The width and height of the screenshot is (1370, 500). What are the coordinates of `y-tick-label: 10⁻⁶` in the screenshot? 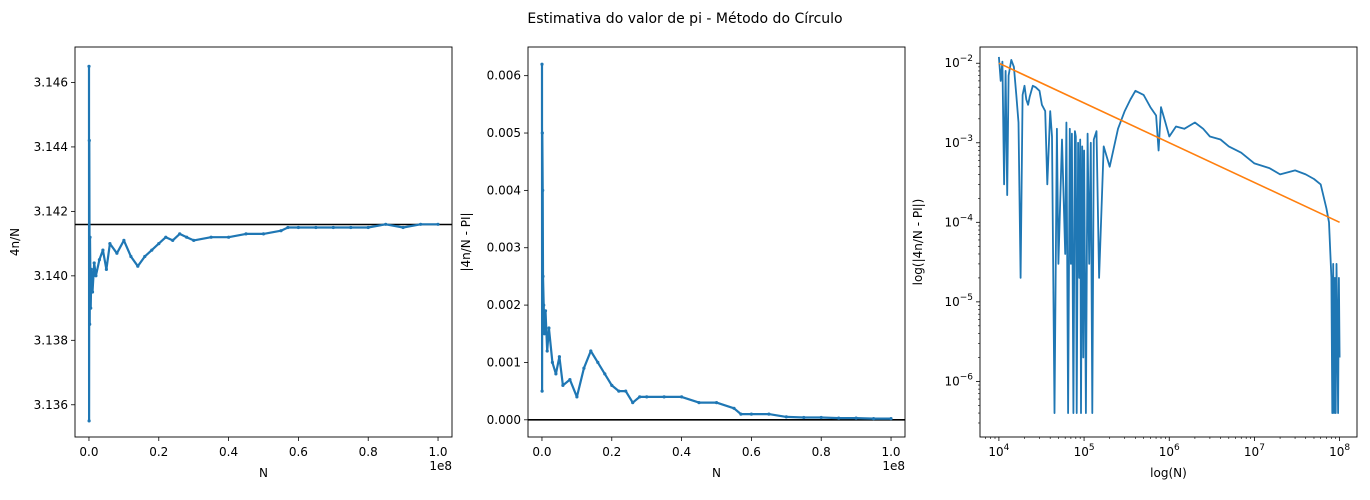 It's located at (958, 380).